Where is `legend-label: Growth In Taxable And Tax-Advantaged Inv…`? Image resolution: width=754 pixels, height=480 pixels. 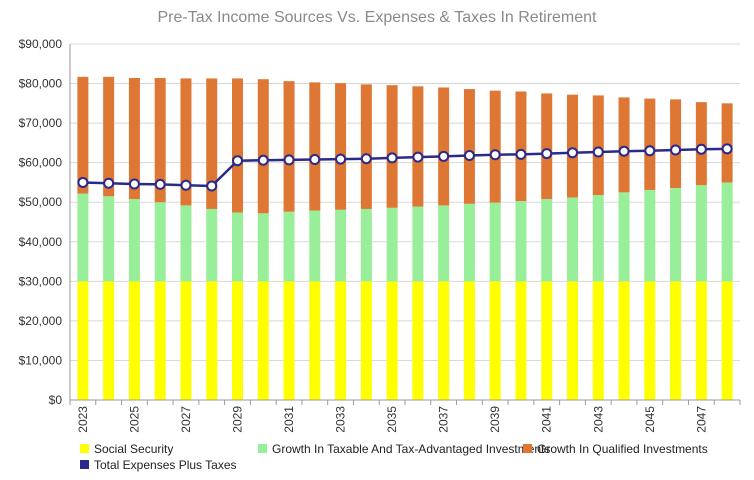
legend-label: Growth In Taxable And Tax-Advantaged Inv… is located at coordinates (411, 449).